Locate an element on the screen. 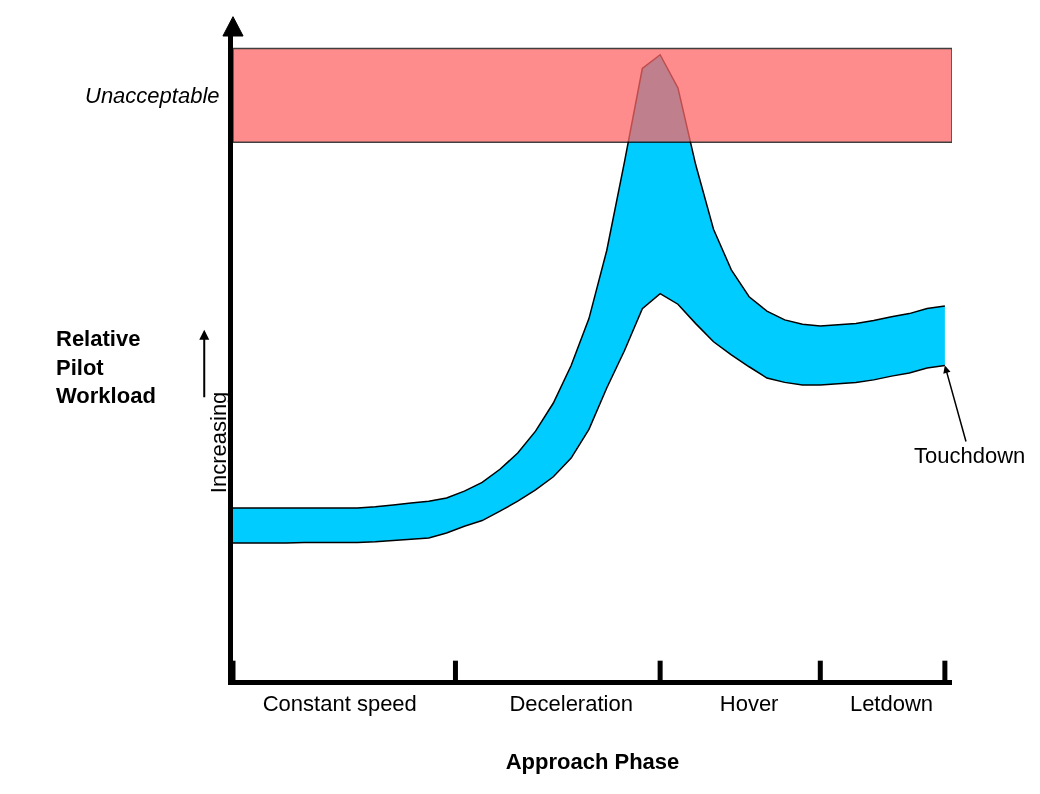 This screenshot has width=1040, height=794. x-tick-label: Constant speed is located at coordinates (339, 704).